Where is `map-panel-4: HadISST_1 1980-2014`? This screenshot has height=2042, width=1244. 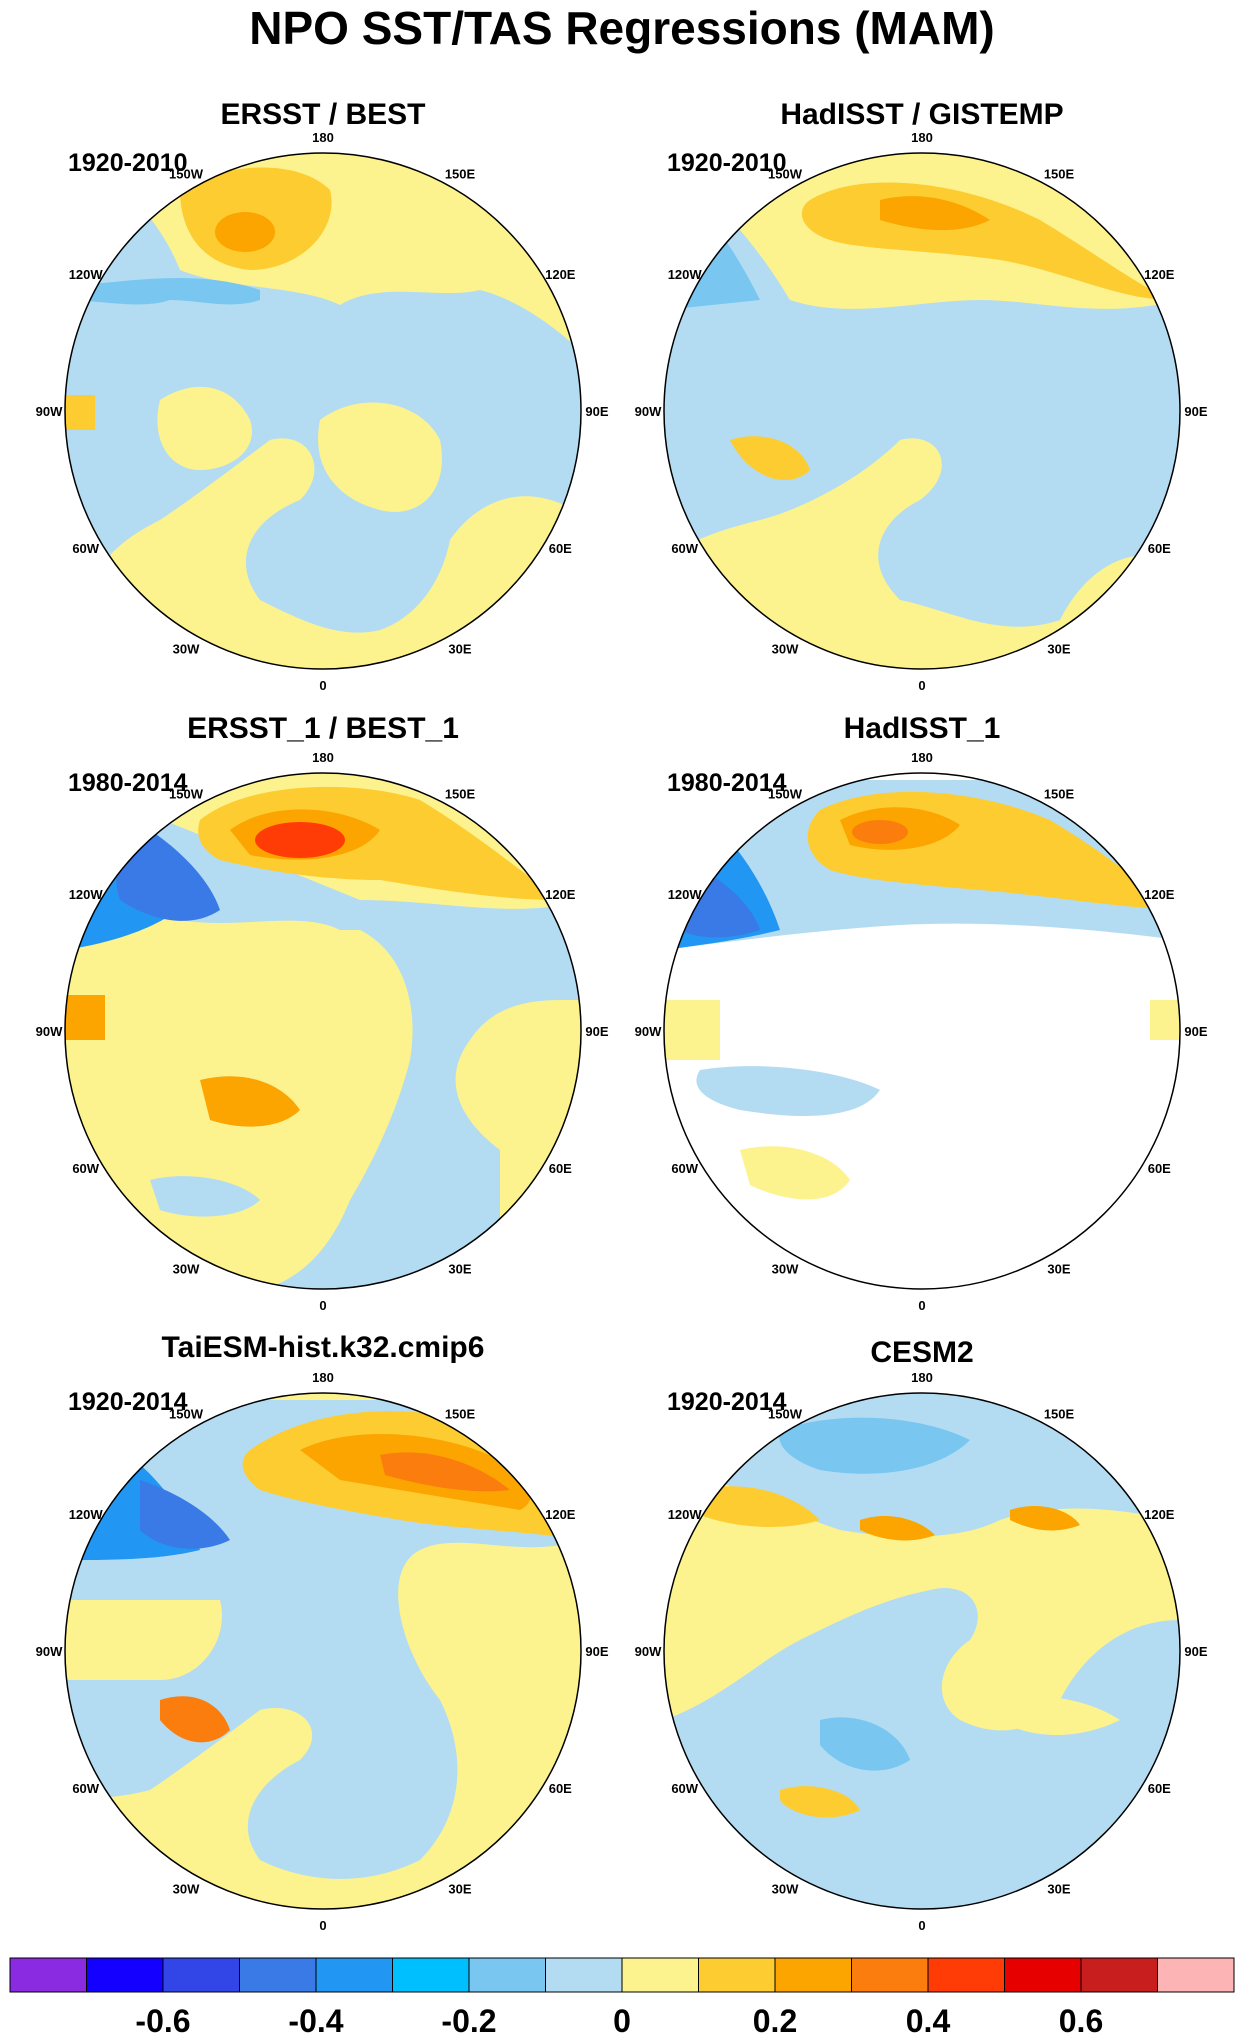 map-panel-4: HadISST_1 1980-2014 is located at coordinates (922, 1001).